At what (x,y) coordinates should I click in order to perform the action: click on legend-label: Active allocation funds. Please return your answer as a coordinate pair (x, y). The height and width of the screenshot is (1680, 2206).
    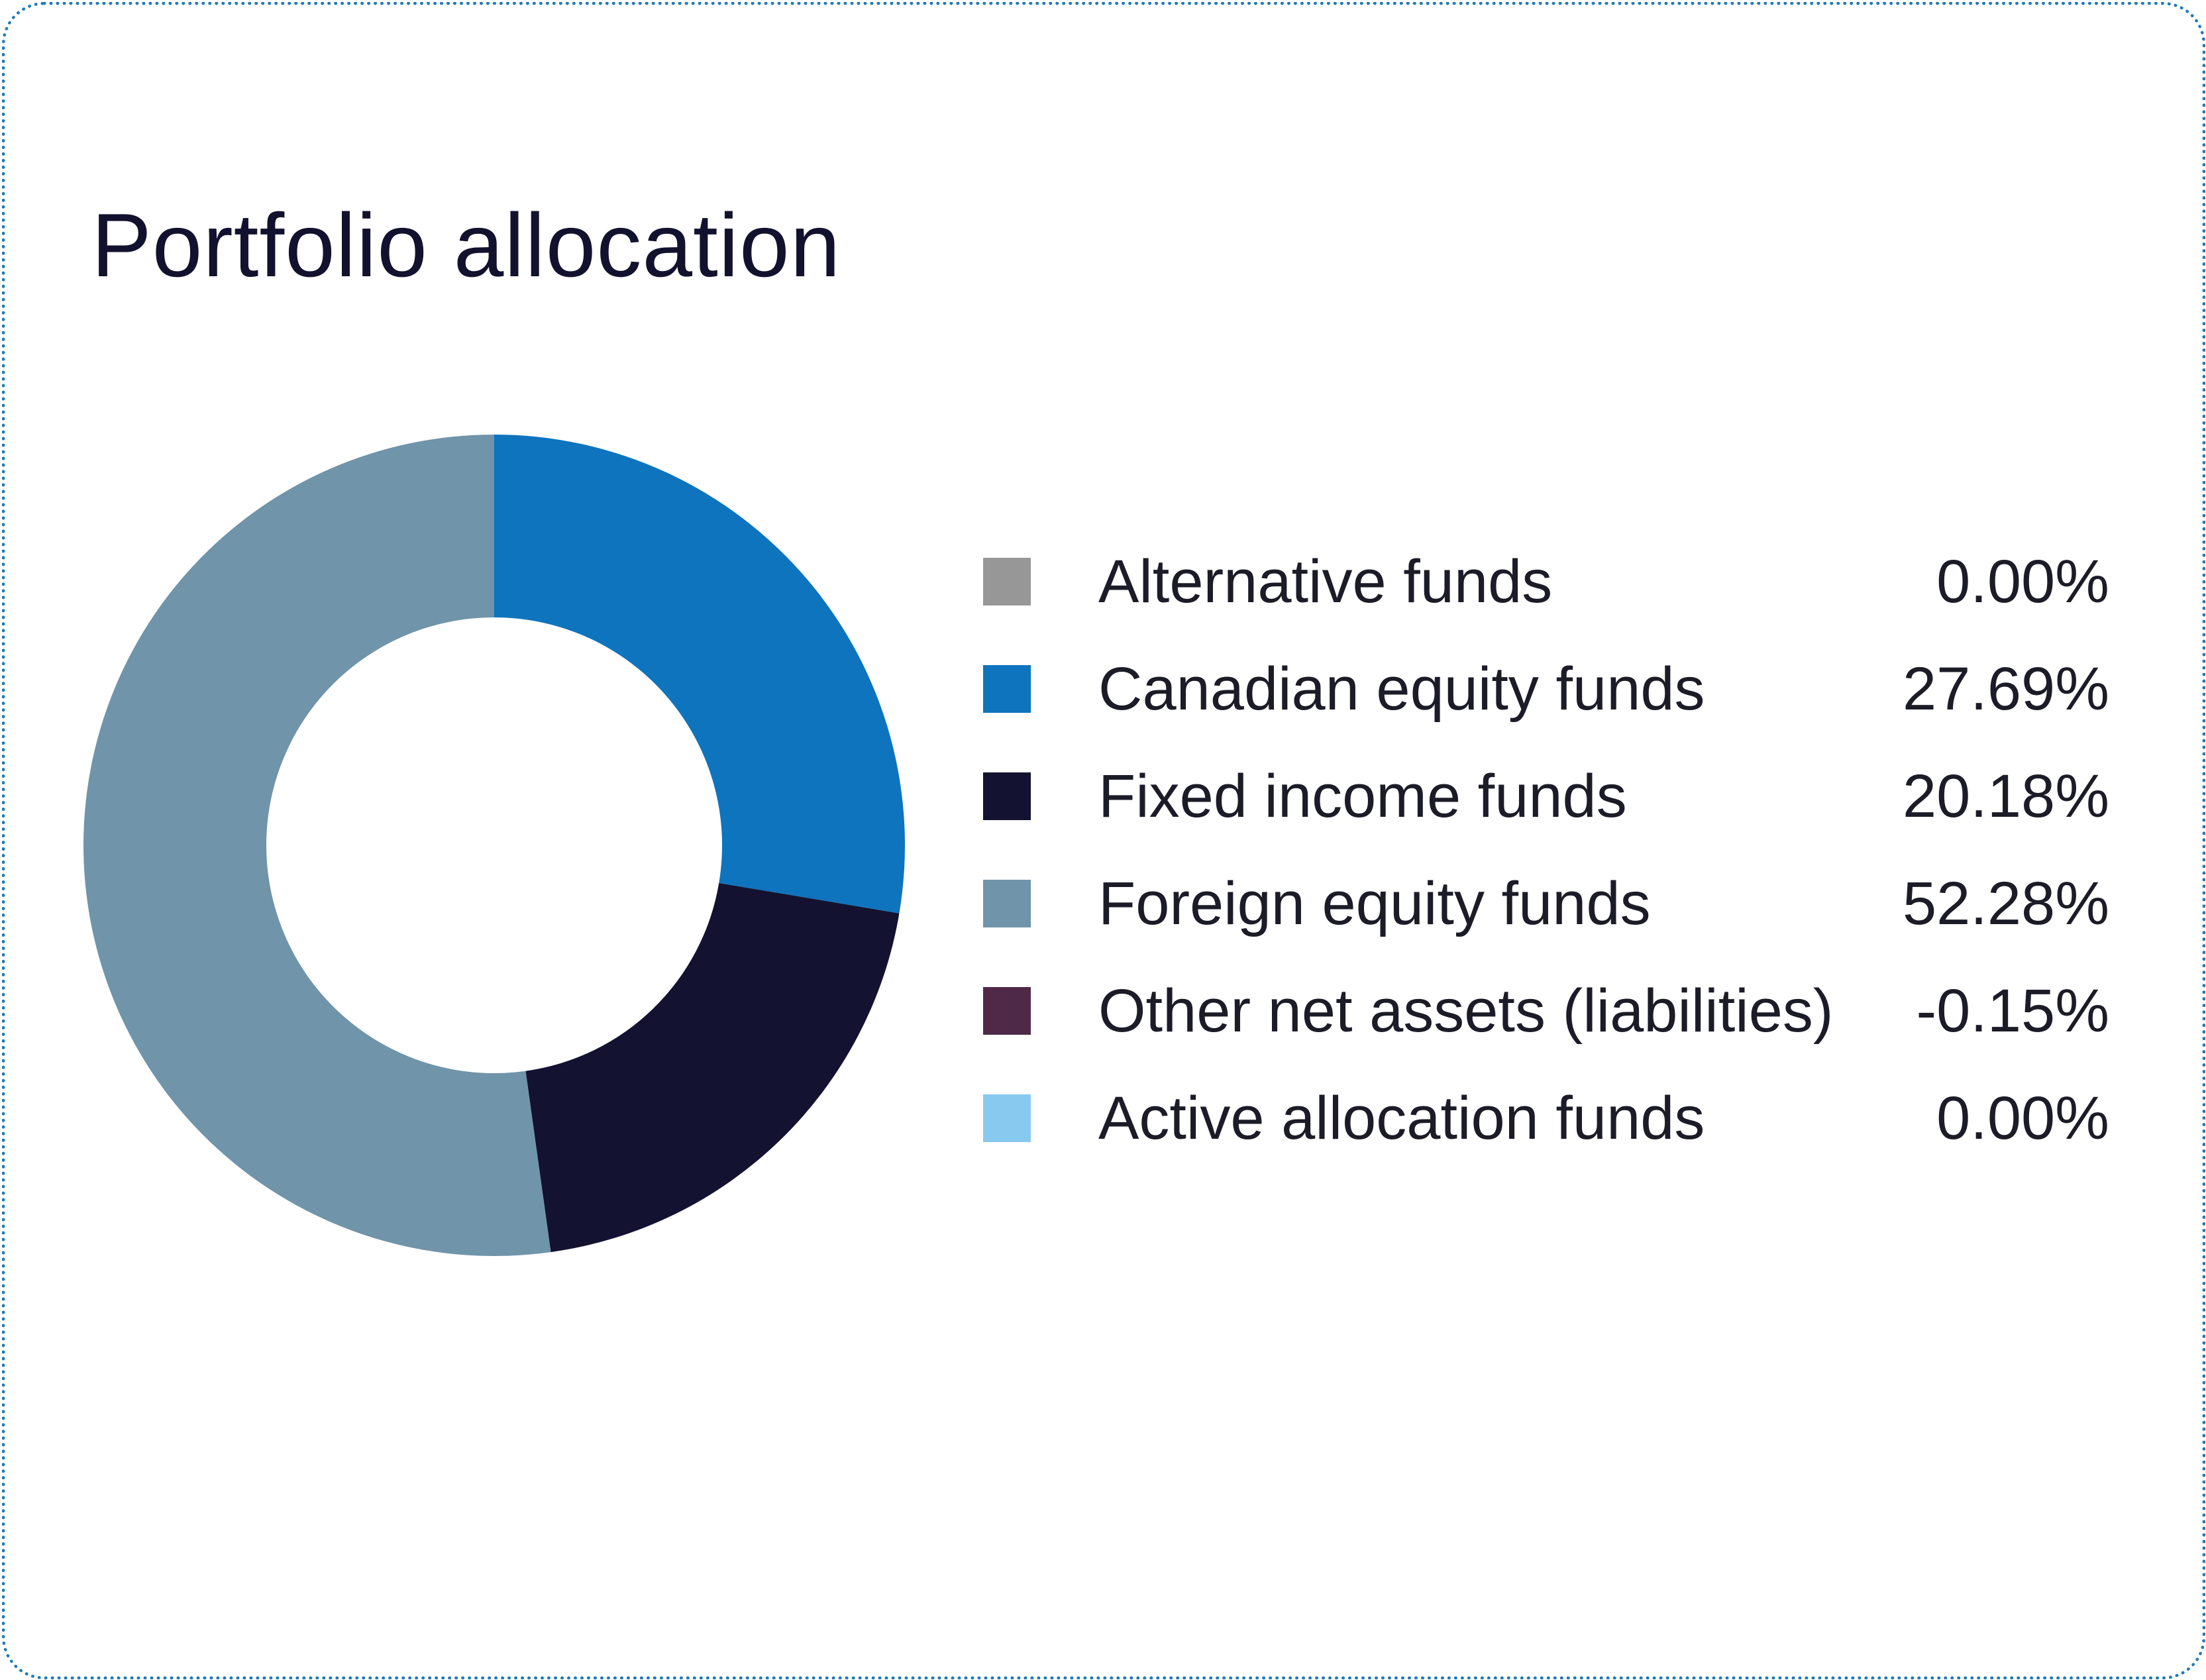
    Looking at the image, I should click on (1401, 1118).